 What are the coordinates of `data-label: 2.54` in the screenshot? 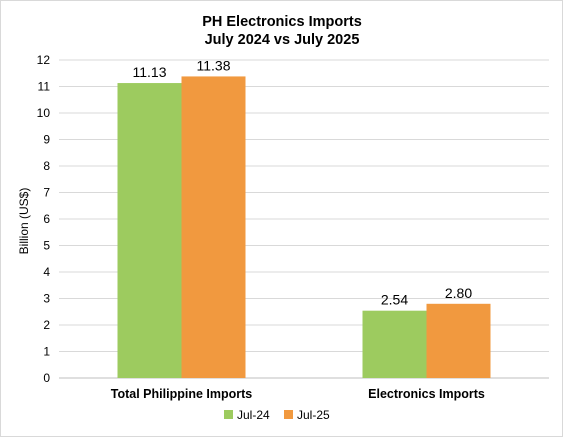 It's located at (394, 300).